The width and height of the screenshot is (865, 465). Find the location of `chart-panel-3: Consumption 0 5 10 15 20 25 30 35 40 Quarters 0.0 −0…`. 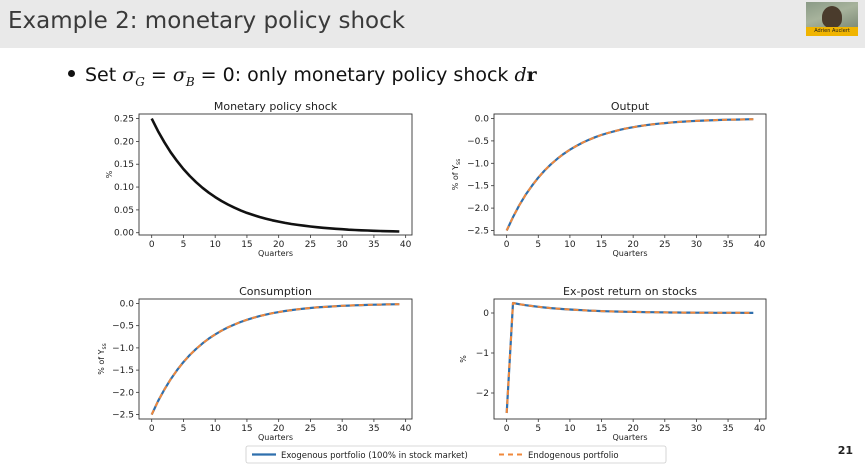

chart-panel-3: Consumption 0 5 10 15 20 25 30 35 40 Quarters 0.0 −0… is located at coordinates (255, 363).